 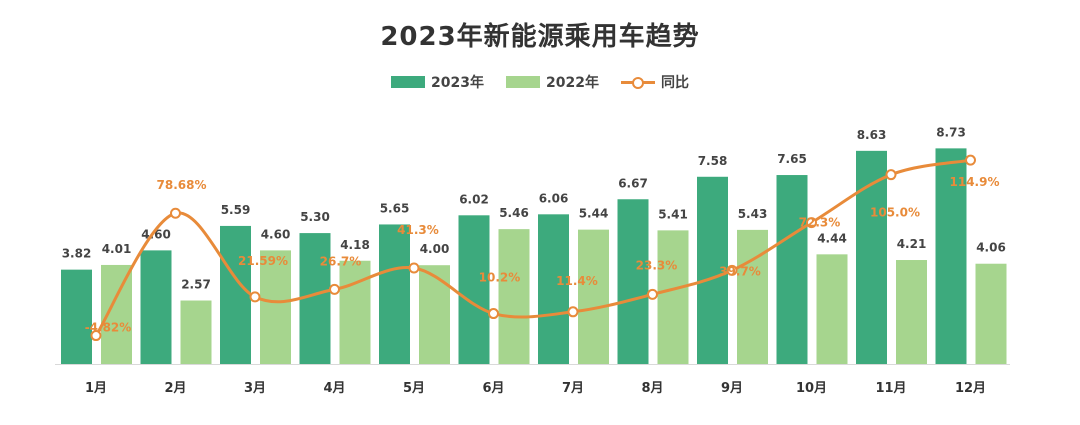 I want to click on yoy-label: 26.7%, so click(x=341, y=261).